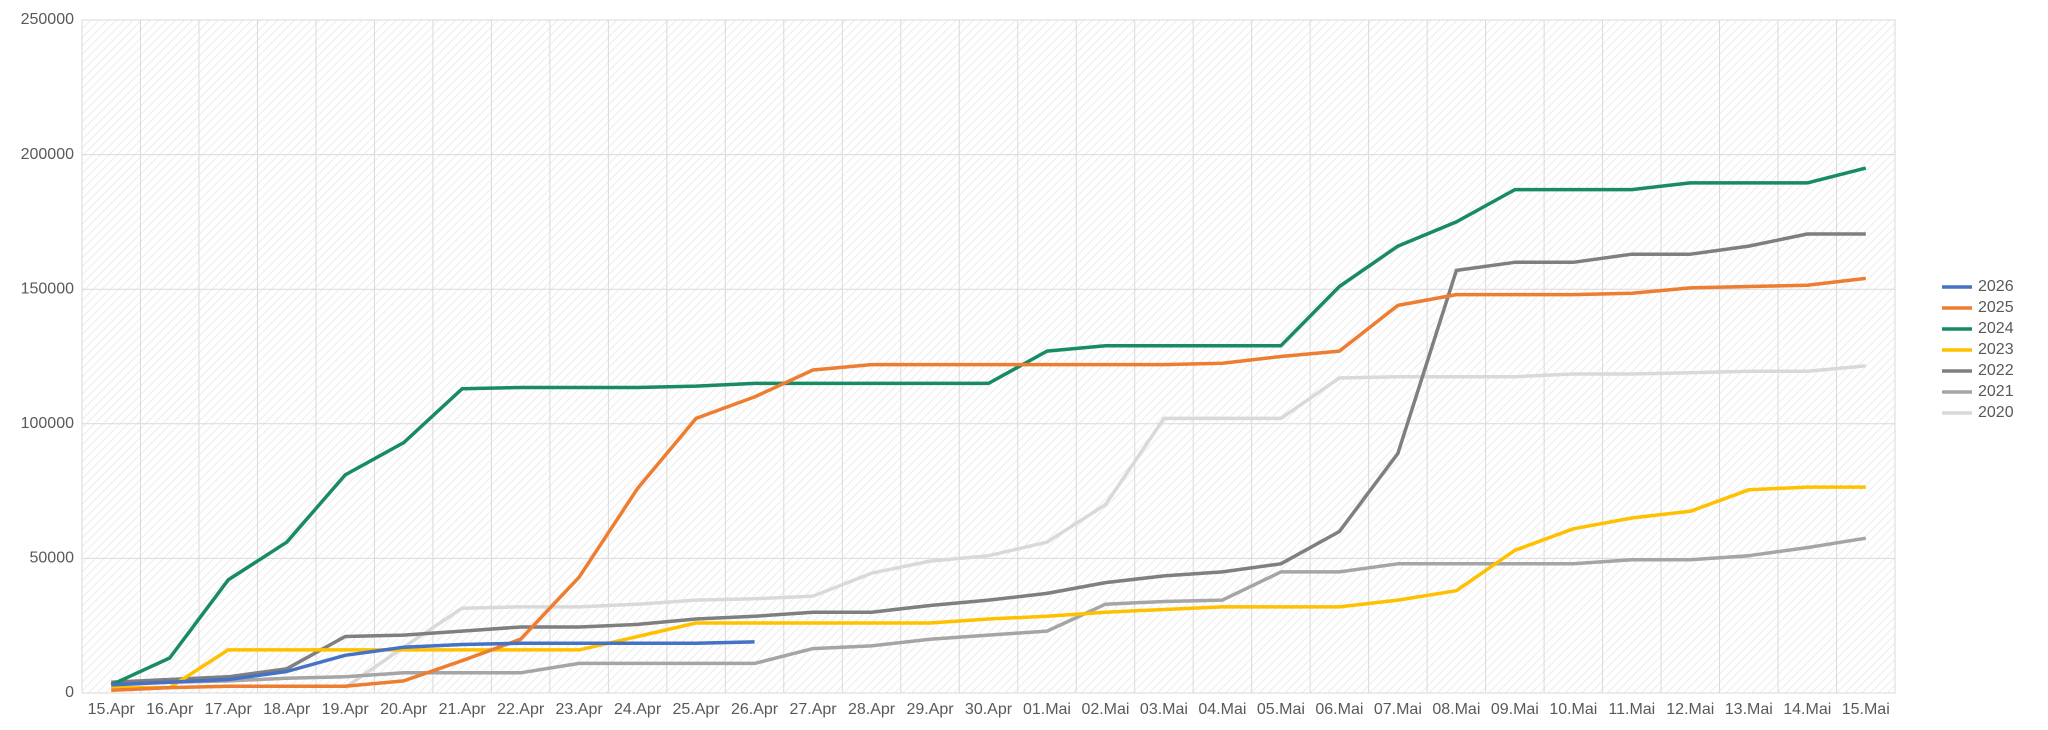 The height and width of the screenshot is (730, 2048). Describe the element at coordinates (638, 709) in the screenshot. I see `x-tick-label: 24.Apr` at that location.